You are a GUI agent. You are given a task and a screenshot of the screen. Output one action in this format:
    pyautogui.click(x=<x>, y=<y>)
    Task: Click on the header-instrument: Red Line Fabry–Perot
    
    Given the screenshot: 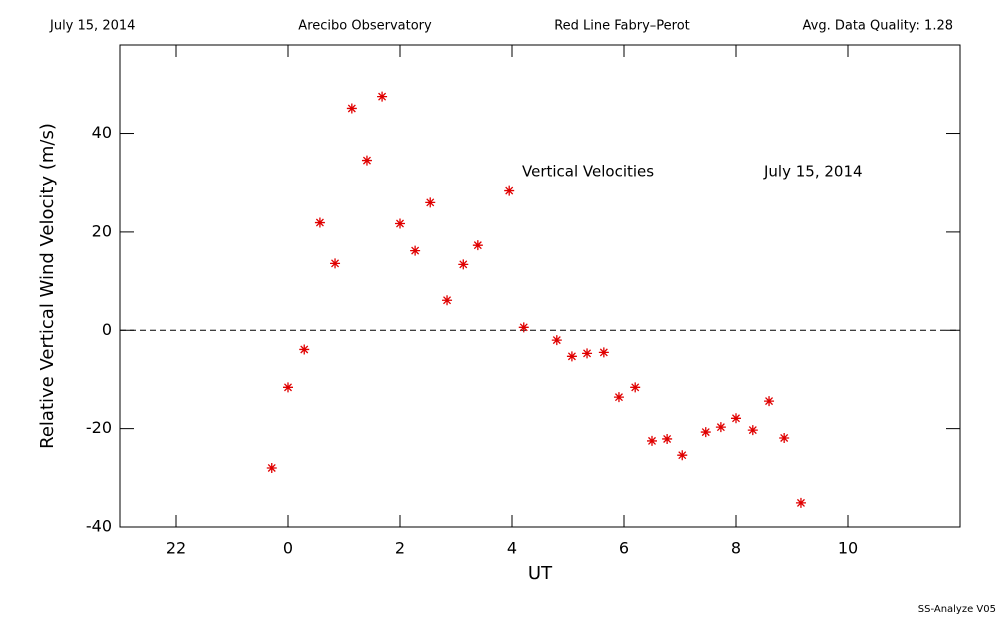 What is the action you would take?
    pyautogui.click(x=622, y=26)
    